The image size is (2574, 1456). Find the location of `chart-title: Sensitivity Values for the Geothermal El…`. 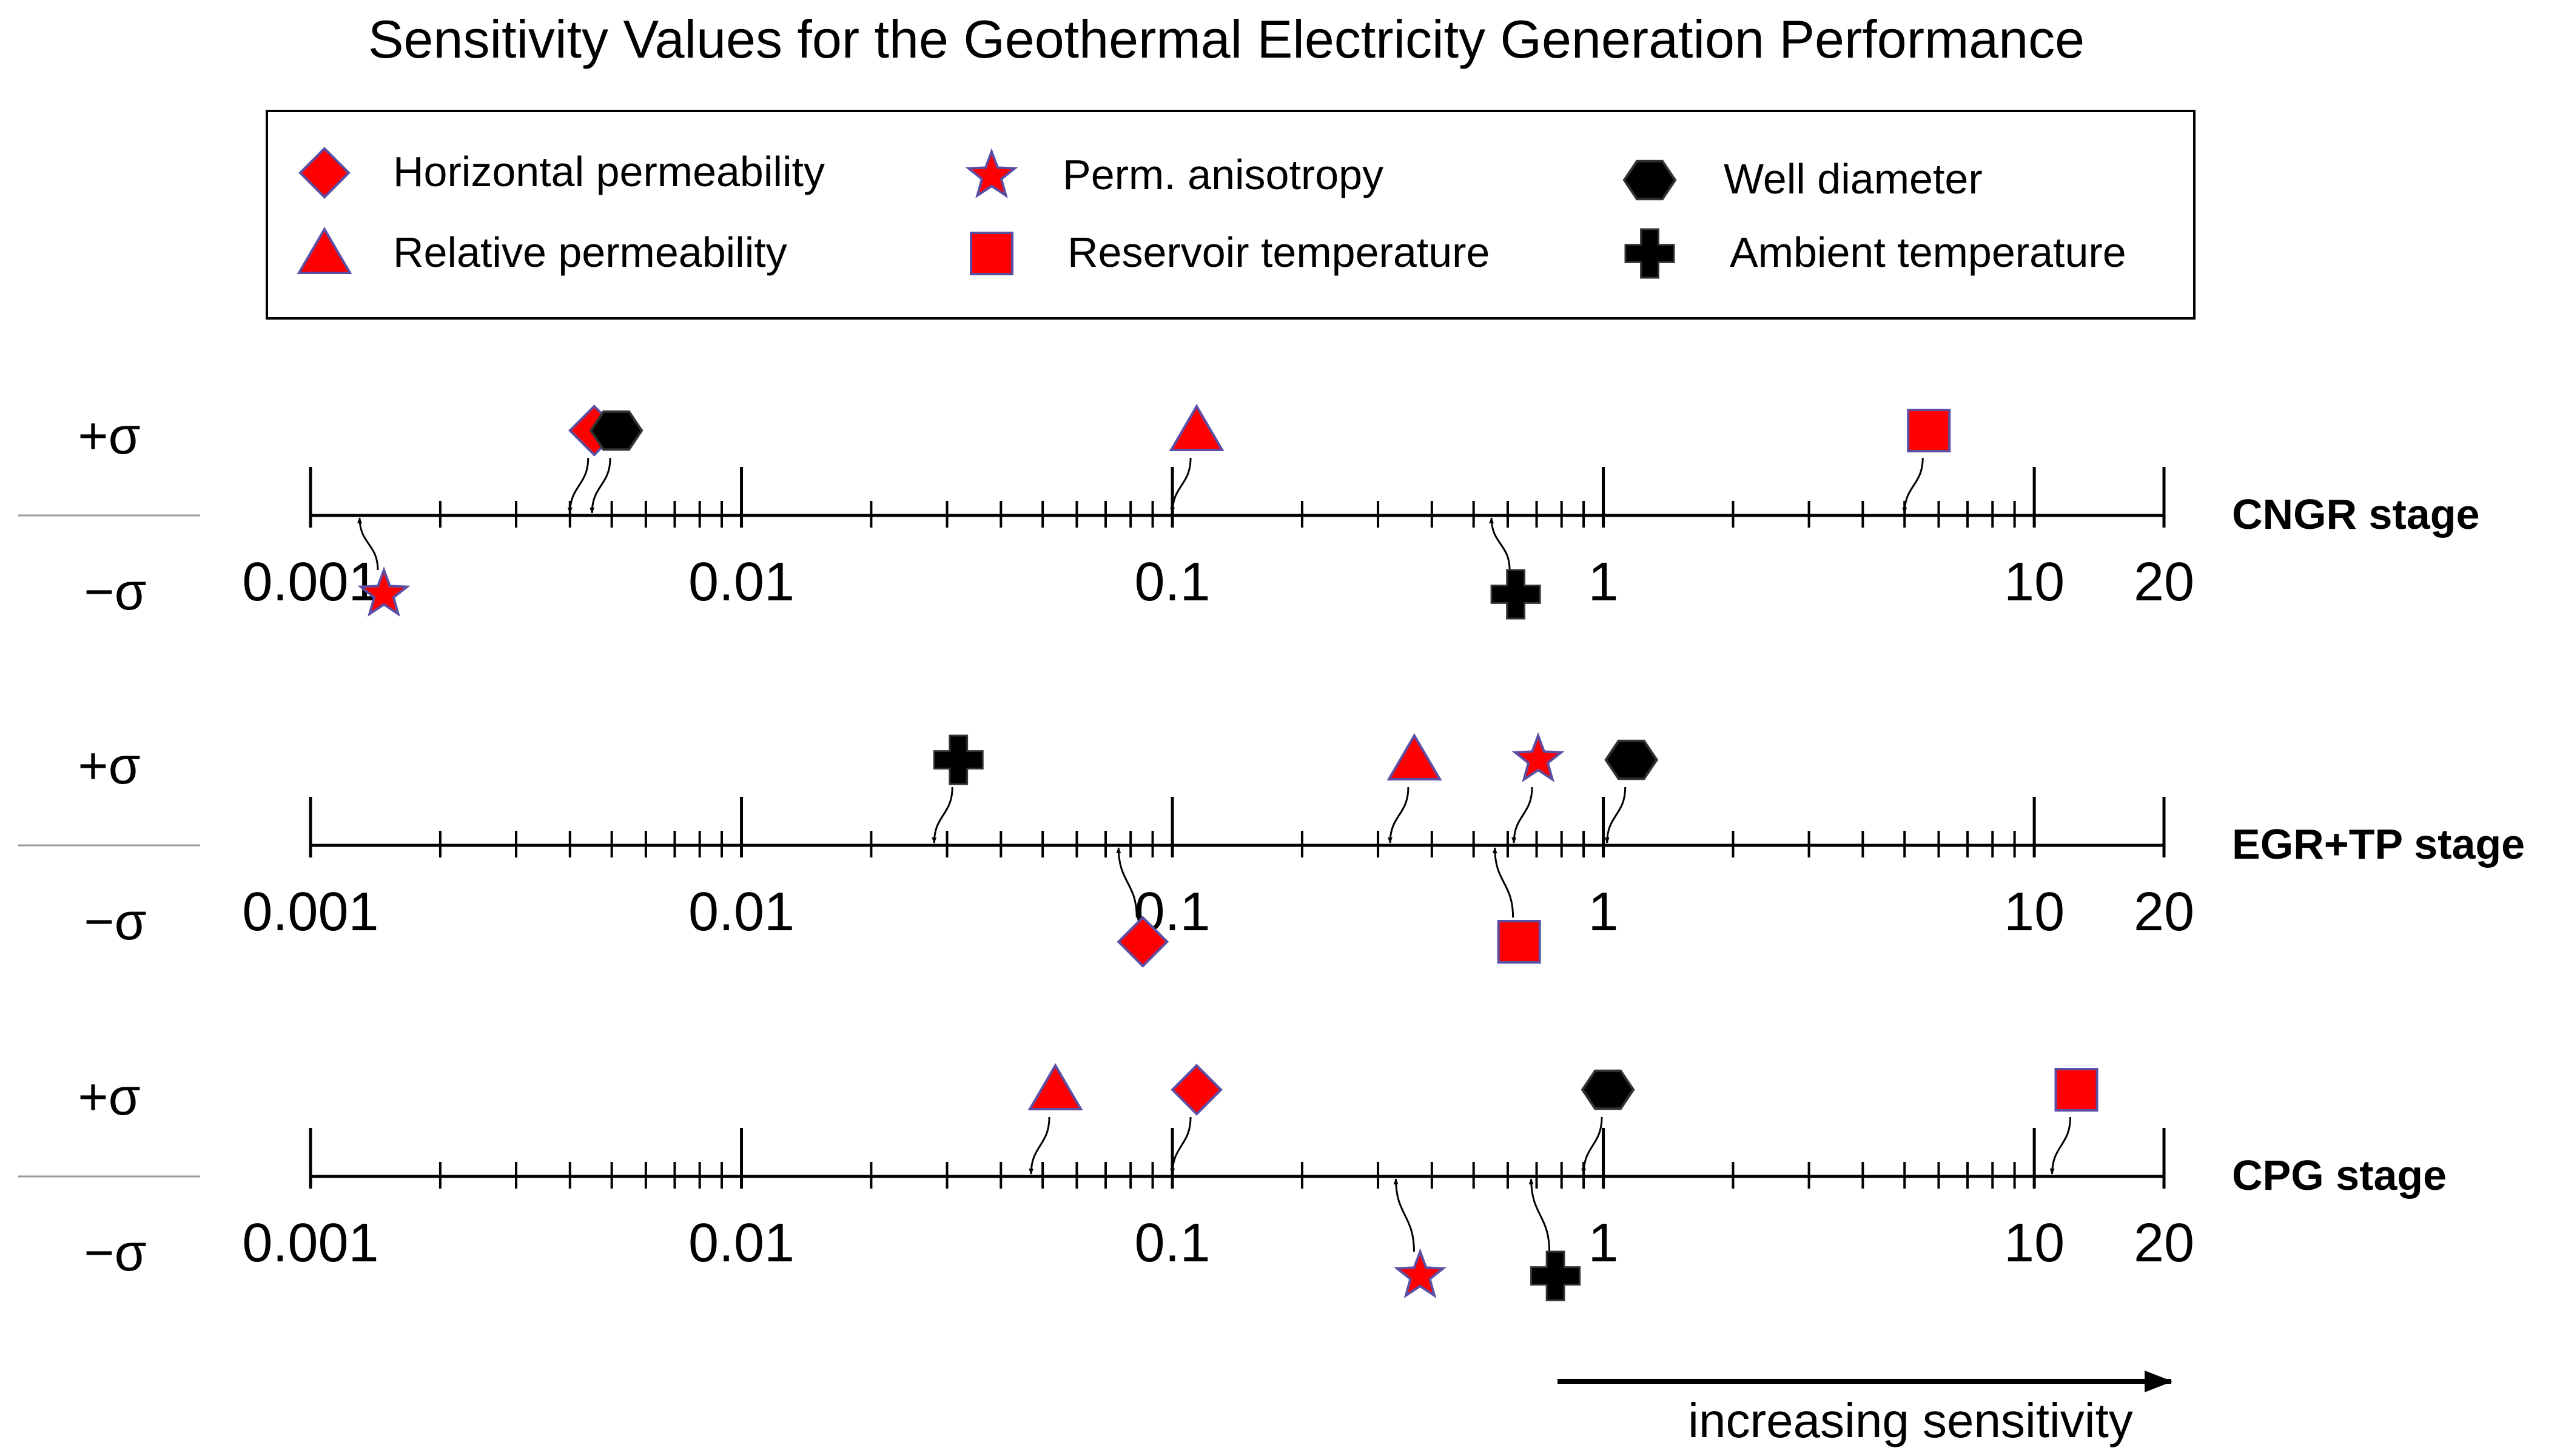

chart-title: Sensitivity Values for the Geothermal El… is located at coordinates (1226, 39).